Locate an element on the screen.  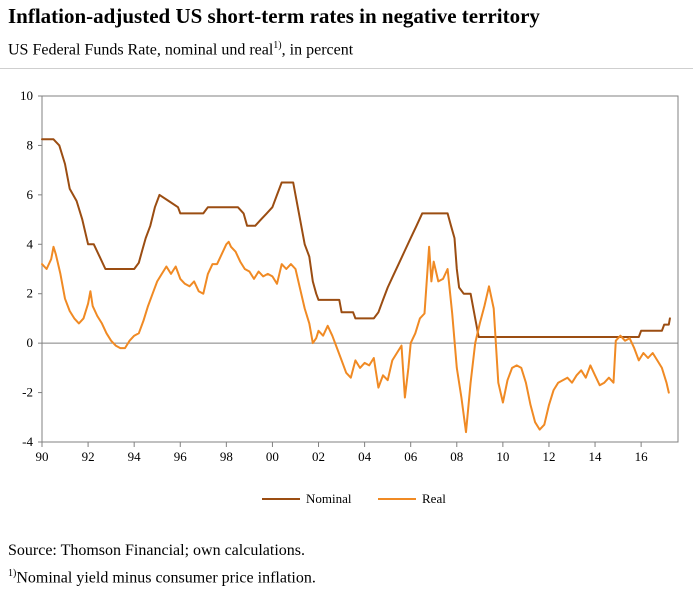
x-tick-label: 14 is located at coordinates (596, 456).